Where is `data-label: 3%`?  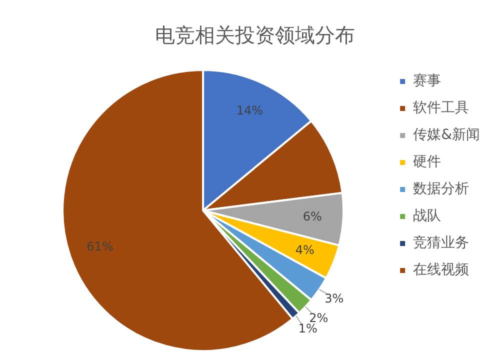
data-label: 3% is located at coordinates (334, 299).